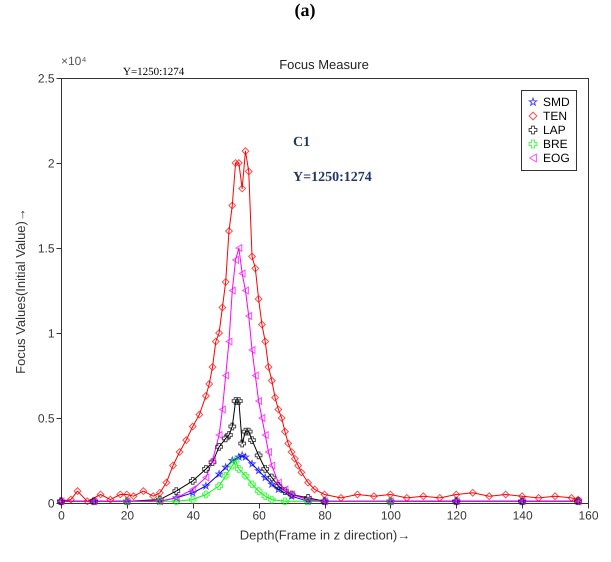 This screenshot has height=562, width=611. Describe the element at coordinates (62, 515) in the screenshot. I see `x-tick-label: 0` at that location.